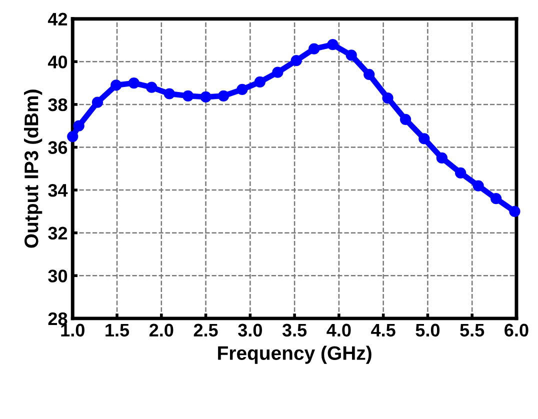  What do you see at coordinates (383, 330) in the screenshot?
I see `x-tick-label: 4.5` at bounding box center [383, 330].